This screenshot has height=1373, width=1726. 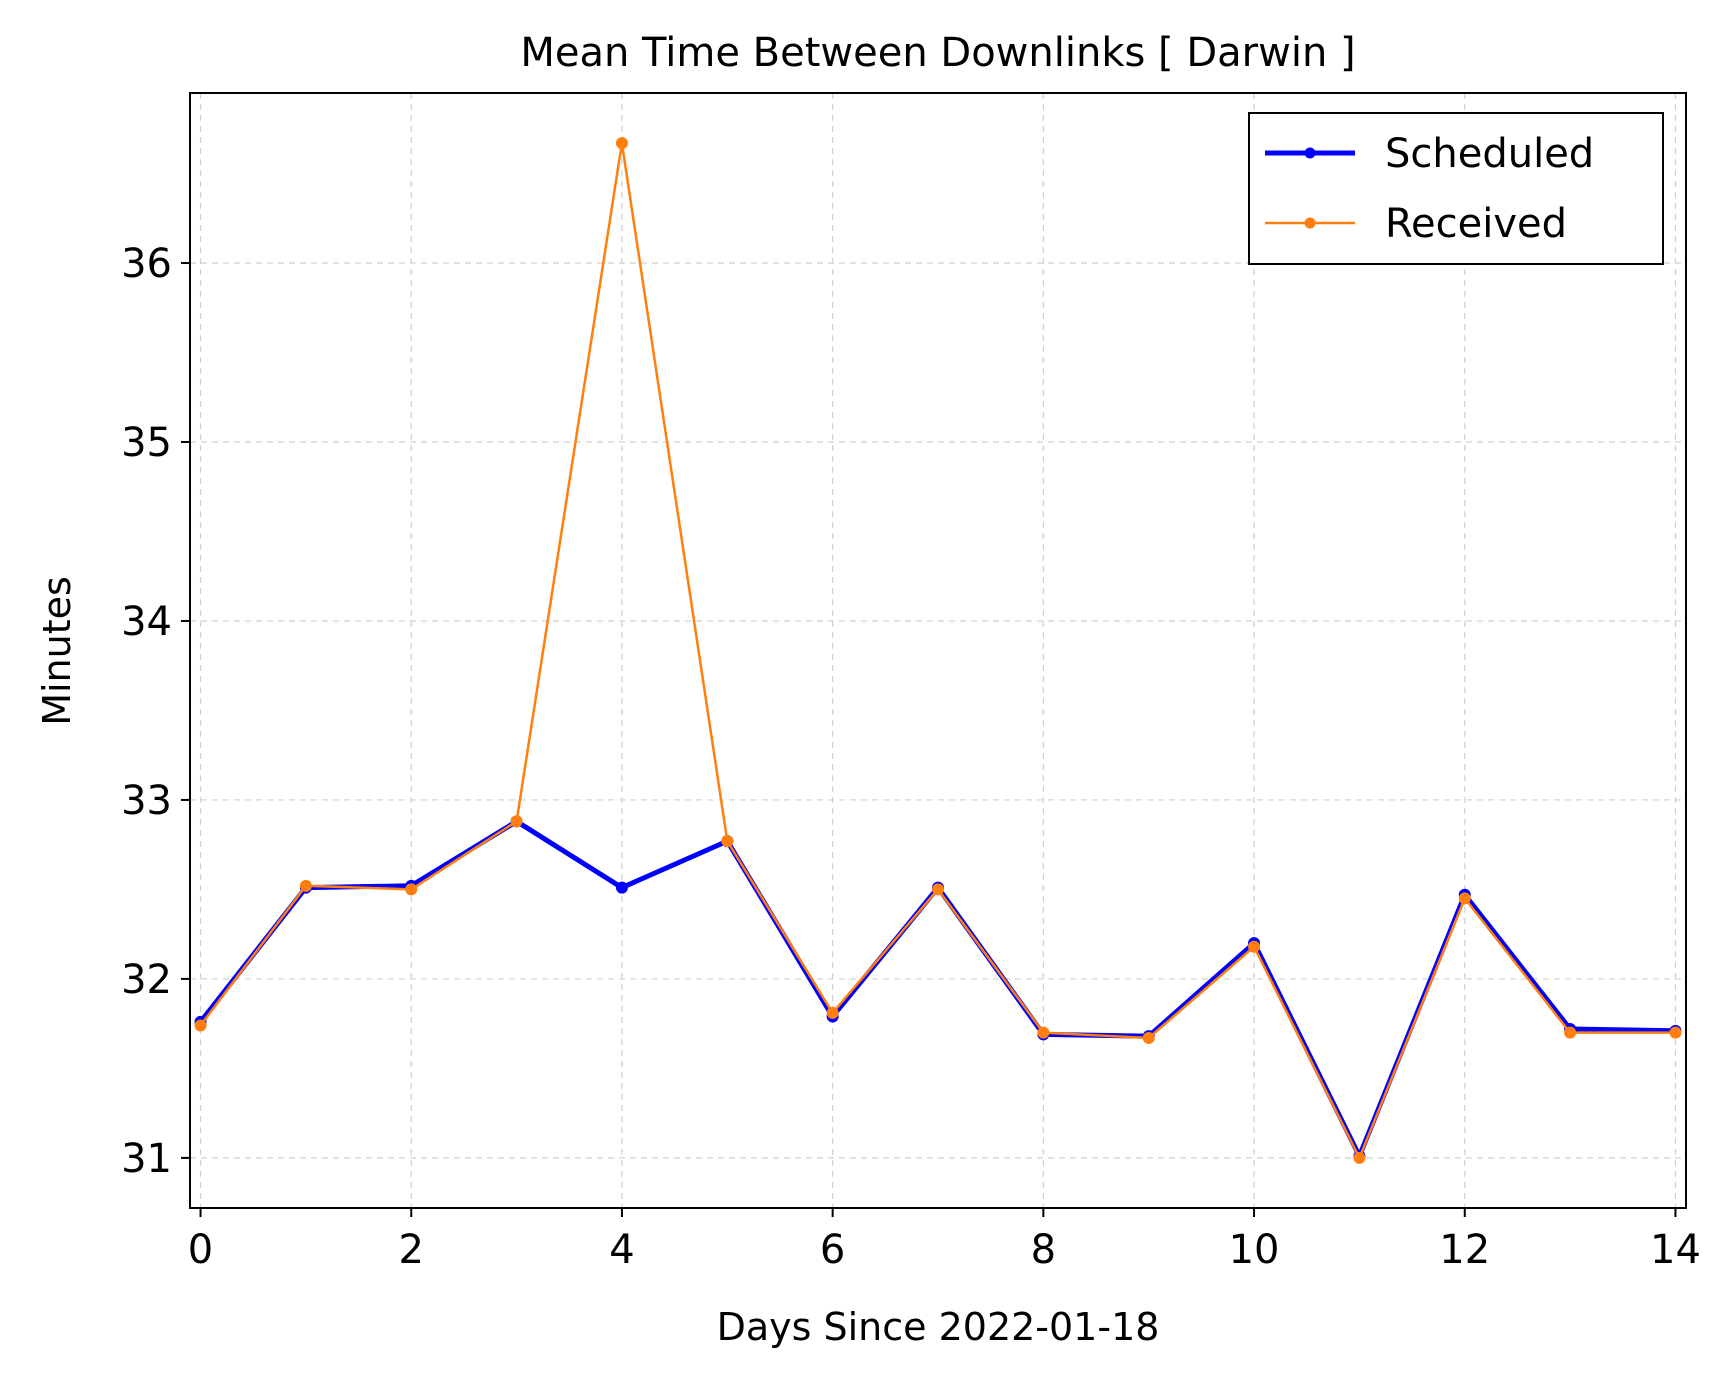 I want to click on y-tick-label: 34, so click(x=146, y=622).